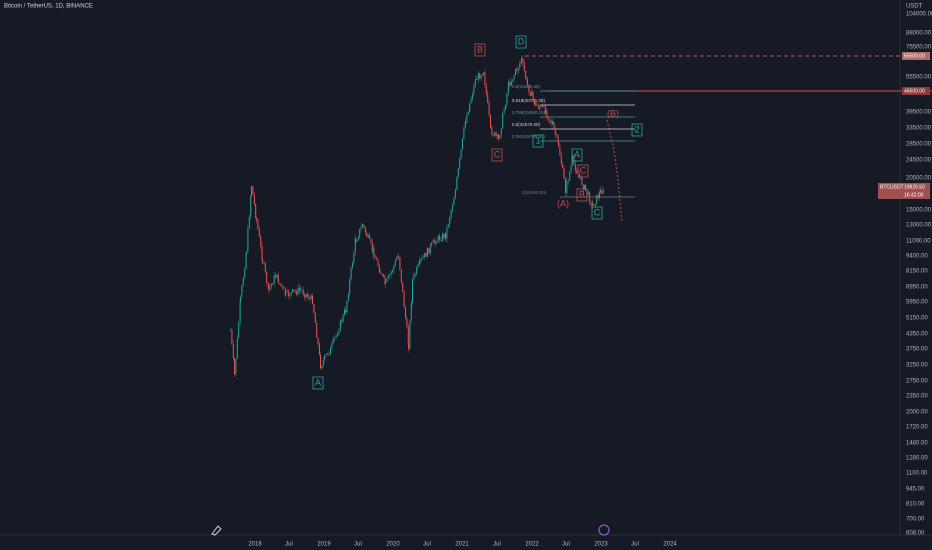 The width and height of the screenshot is (932, 550). Describe the element at coordinates (917, 459) in the screenshot. I see `price-label: 1280.00` at that location.